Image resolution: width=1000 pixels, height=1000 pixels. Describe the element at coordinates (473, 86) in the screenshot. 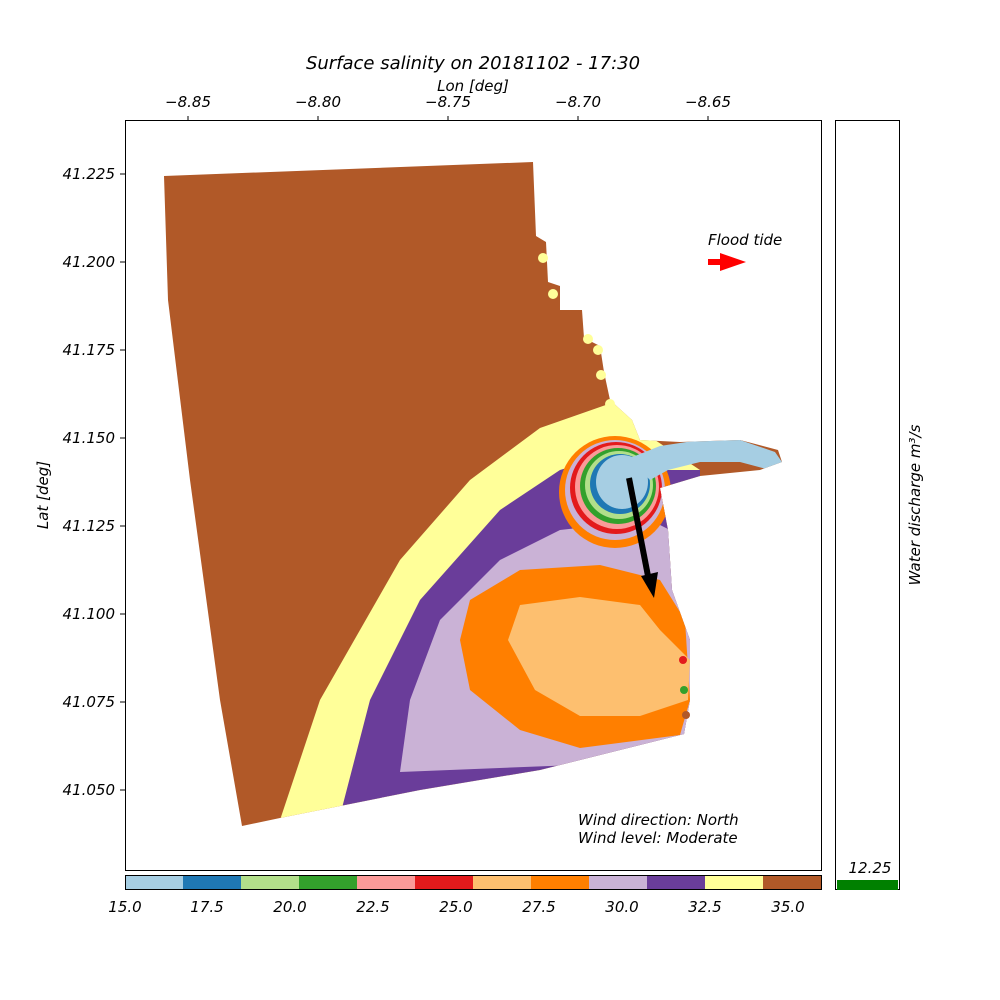

I see `x-axis-label: Lon [deg]` at that location.